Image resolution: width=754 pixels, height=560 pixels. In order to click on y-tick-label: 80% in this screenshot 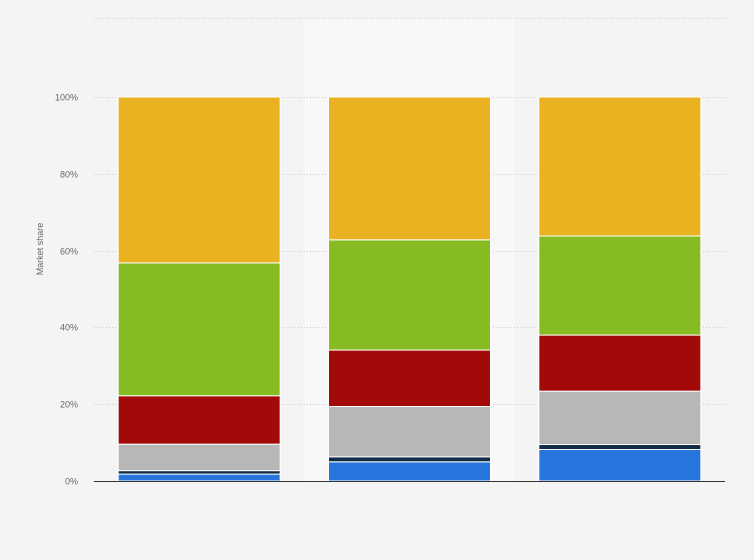, I will do `click(69, 175)`.